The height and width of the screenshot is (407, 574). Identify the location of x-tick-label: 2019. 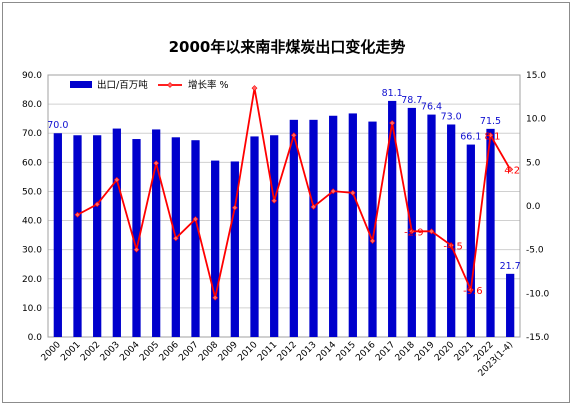
(424, 351).